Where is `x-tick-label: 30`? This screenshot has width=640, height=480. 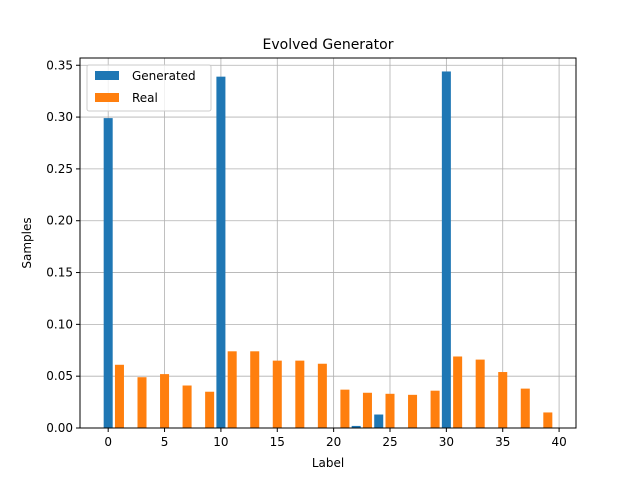 x-tick-label: 30 is located at coordinates (446, 442).